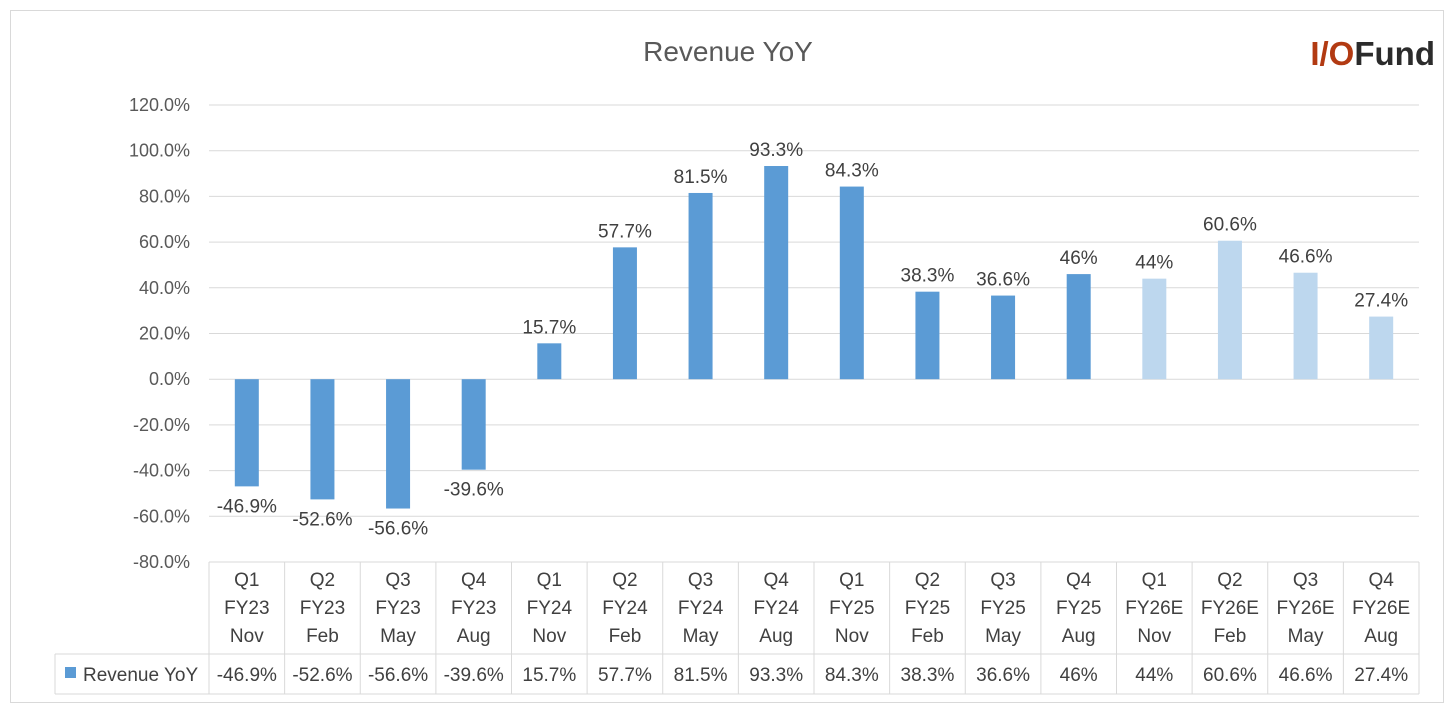 Image resolution: width=1456 pixels, height=721 pixels. What do you see at coordinates (140, 675) in the screenshot?
I see `legend-label: Revenue YoY` at bounding box center [140, 675].